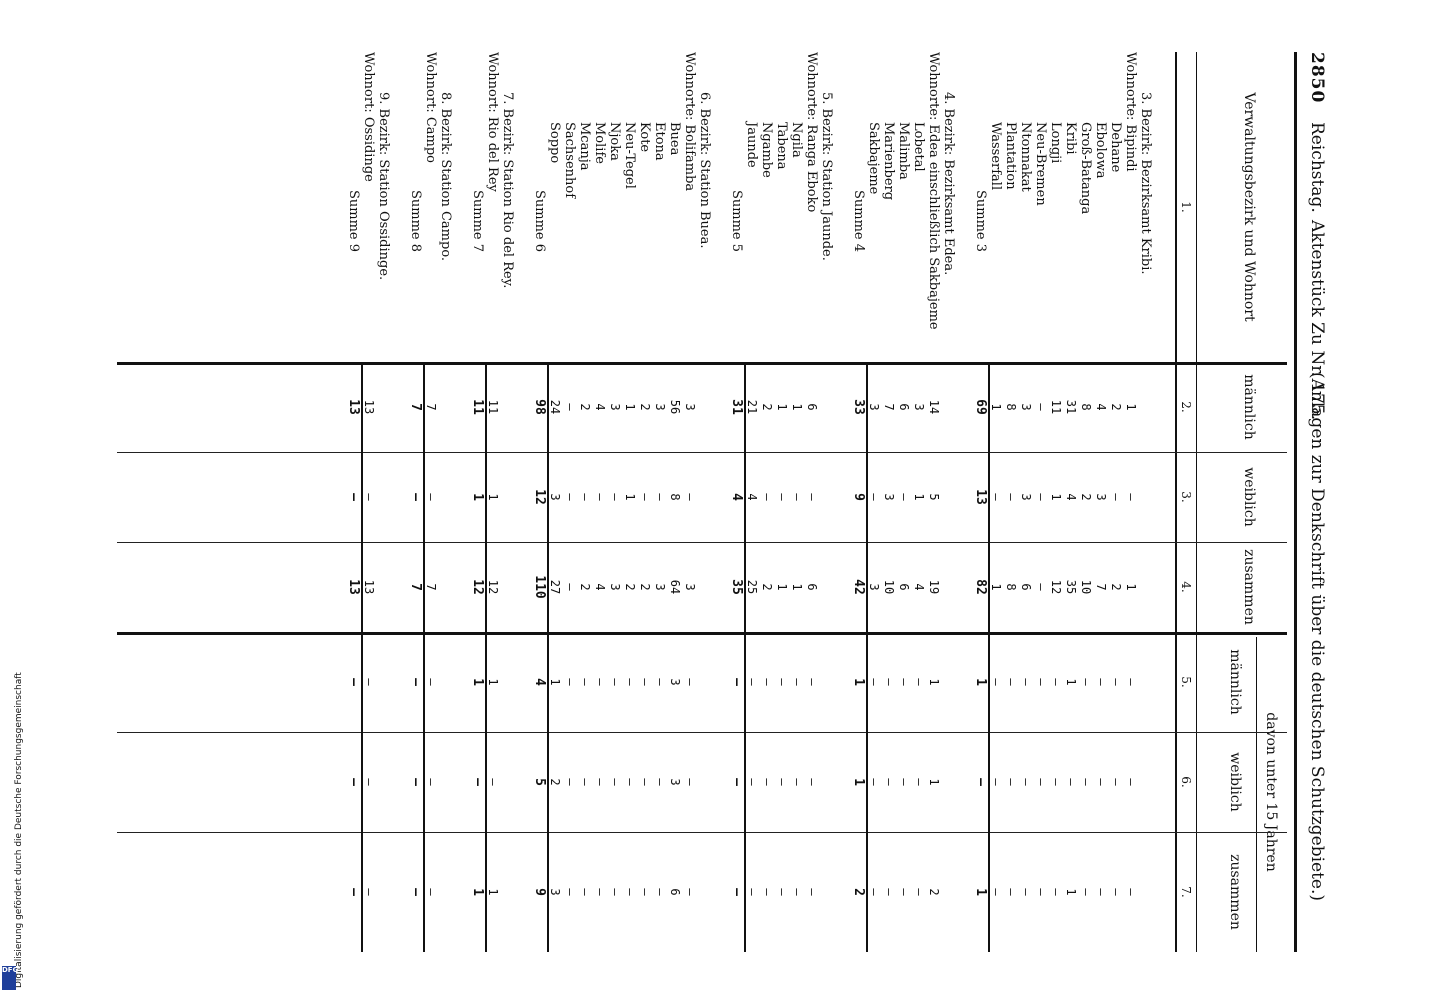 The image size is (1434, 1000). What do you see at coordinates (1101, 587) in the screenshot?
I see `cell-col-4: 7` at bounding box center [1101, 587].